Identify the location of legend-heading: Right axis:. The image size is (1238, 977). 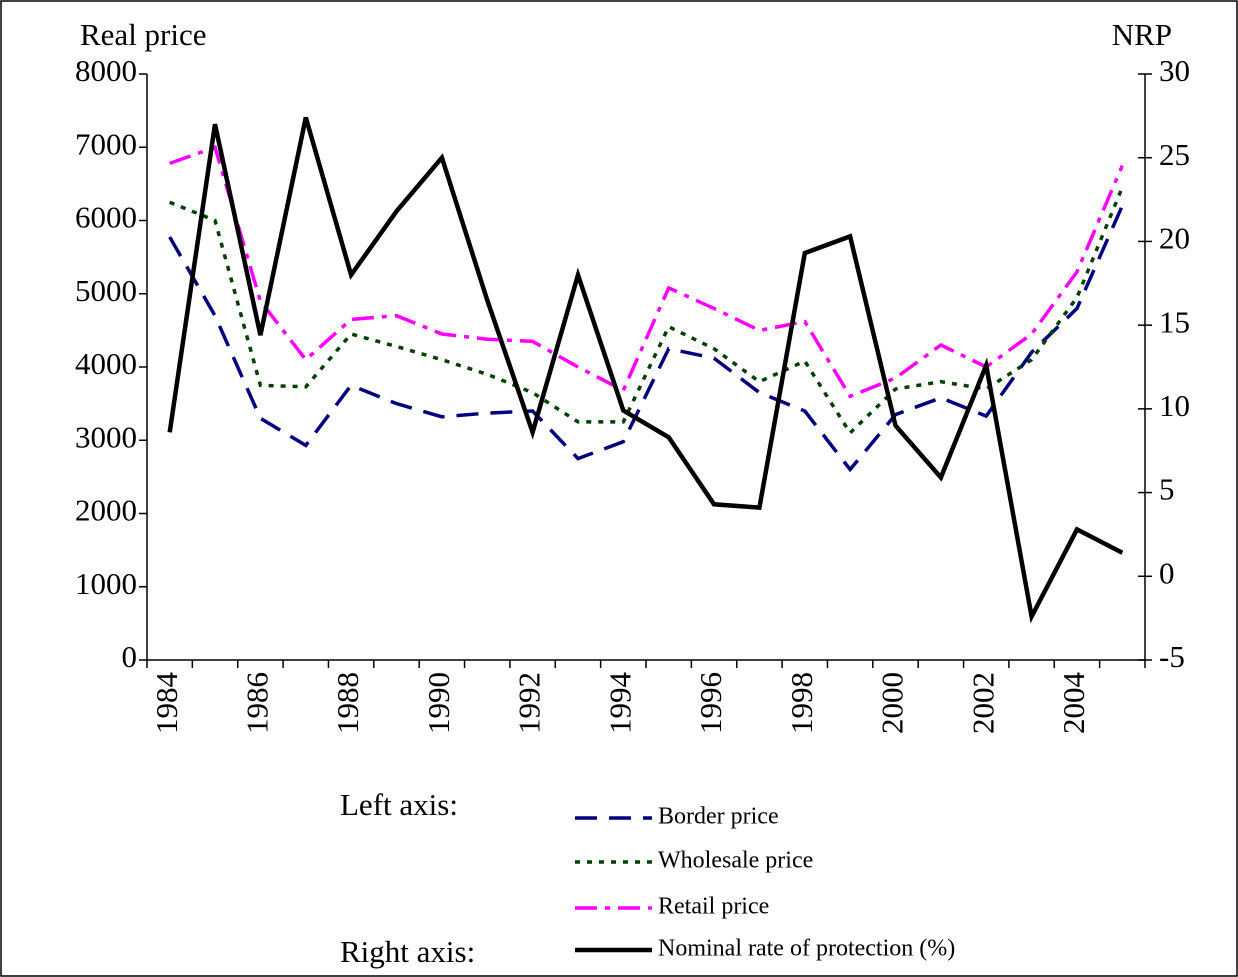
(407, 951).